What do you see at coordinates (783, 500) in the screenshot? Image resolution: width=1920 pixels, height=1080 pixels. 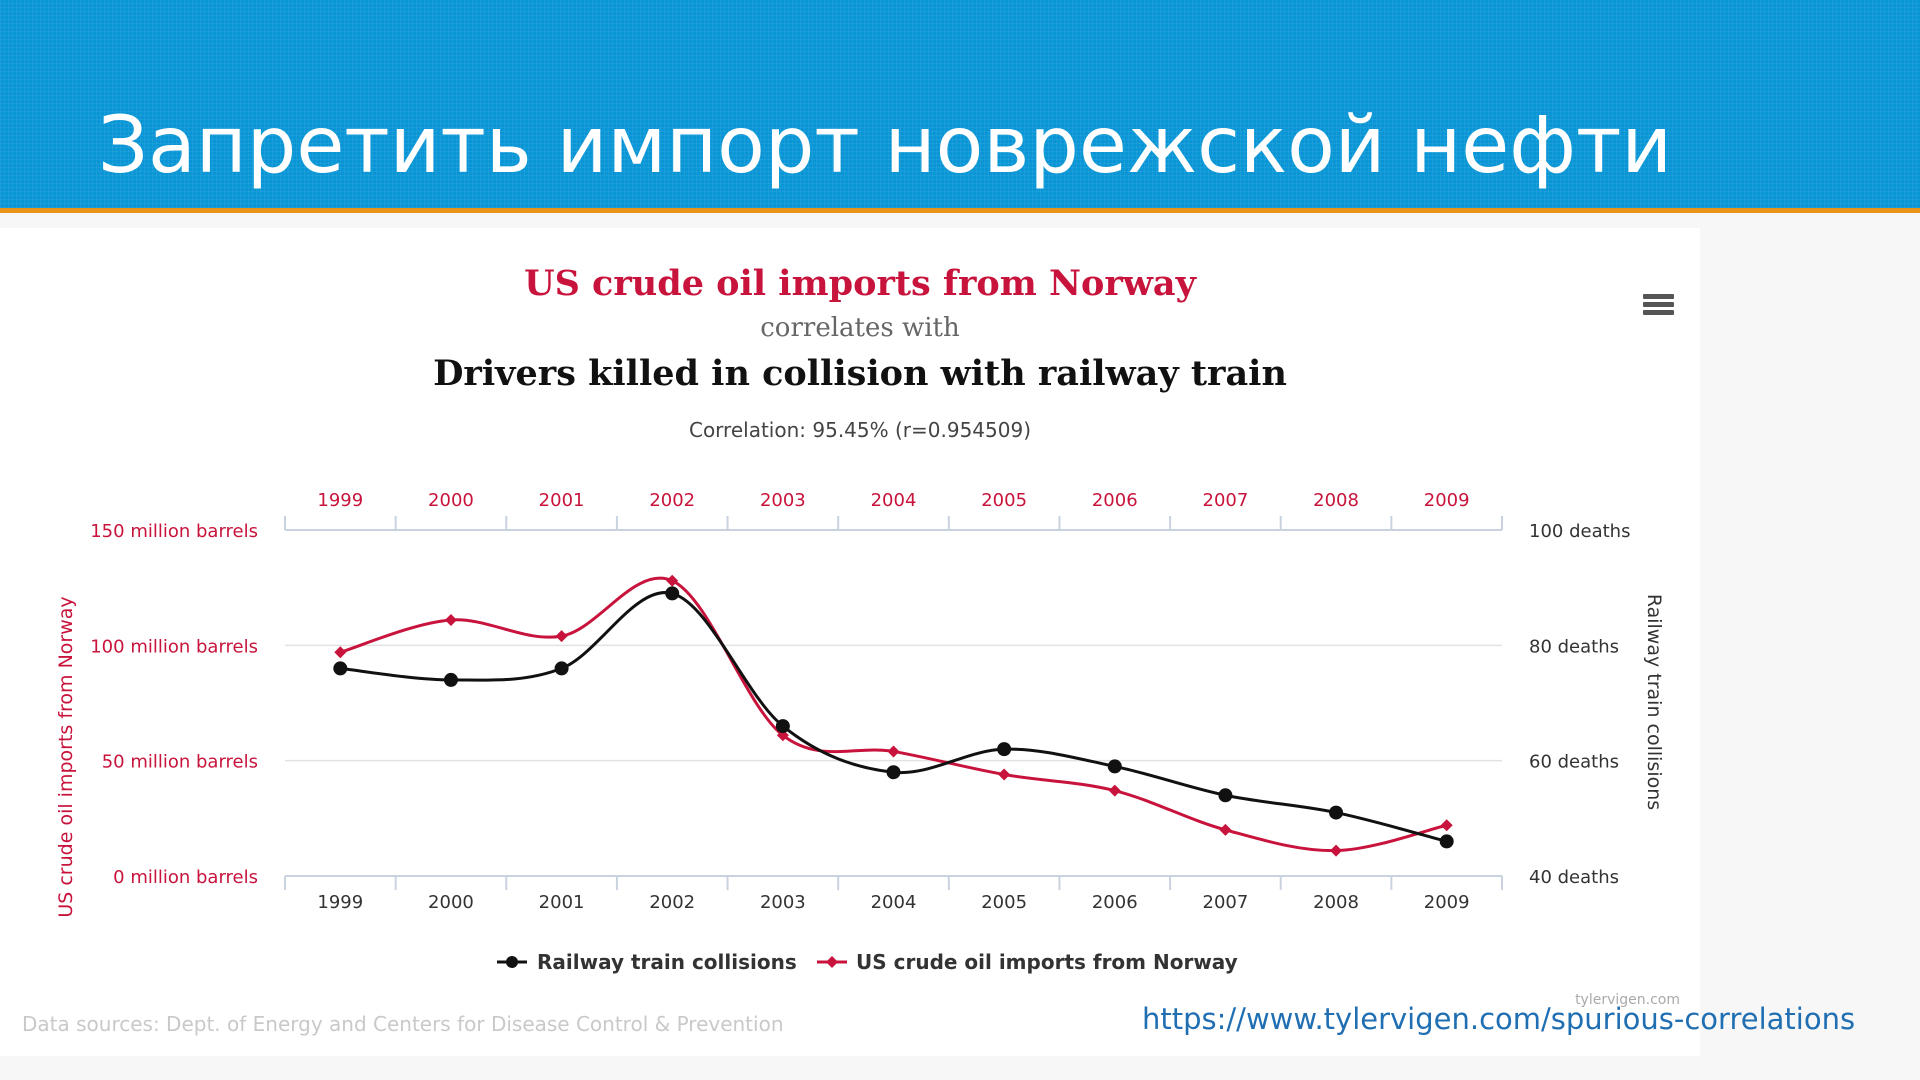 I see `top-x-tick-label: 2003` at bounding box center [783, 500].